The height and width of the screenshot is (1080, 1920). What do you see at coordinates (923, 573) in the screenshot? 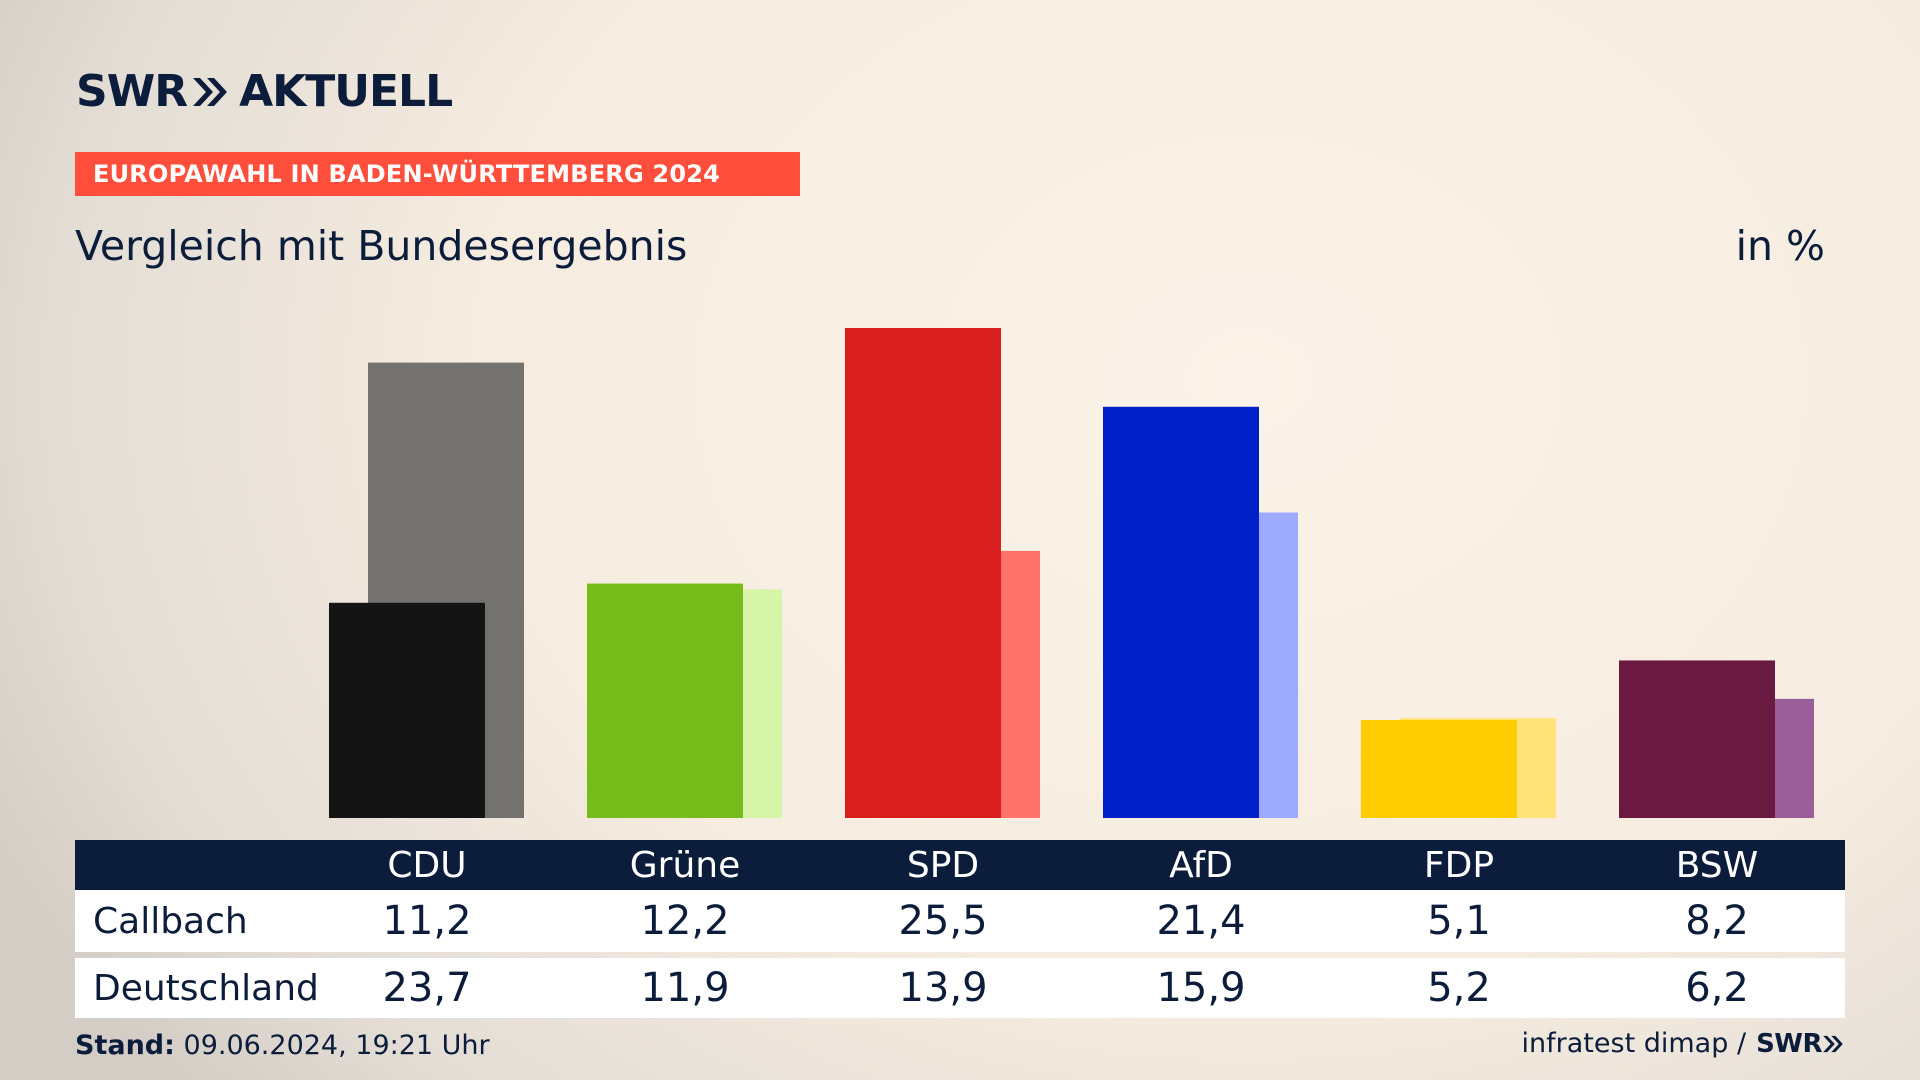
I see `bar-callbach-spd` at bounding box center [923, 573].